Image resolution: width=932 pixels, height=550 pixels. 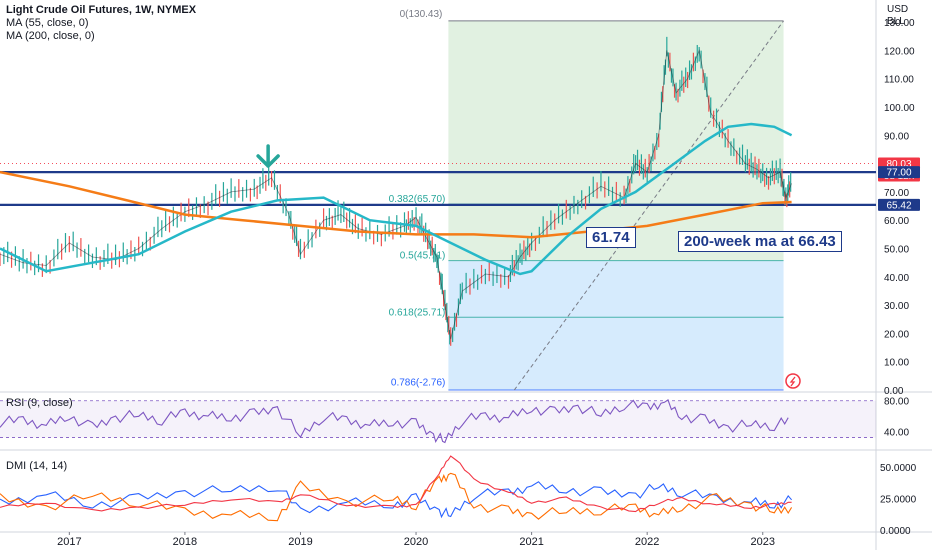 What do you see at coordinates (894, 391) in the screenshot?
I see `price-tick-label: 0.00` at bounding box center [894, 391].